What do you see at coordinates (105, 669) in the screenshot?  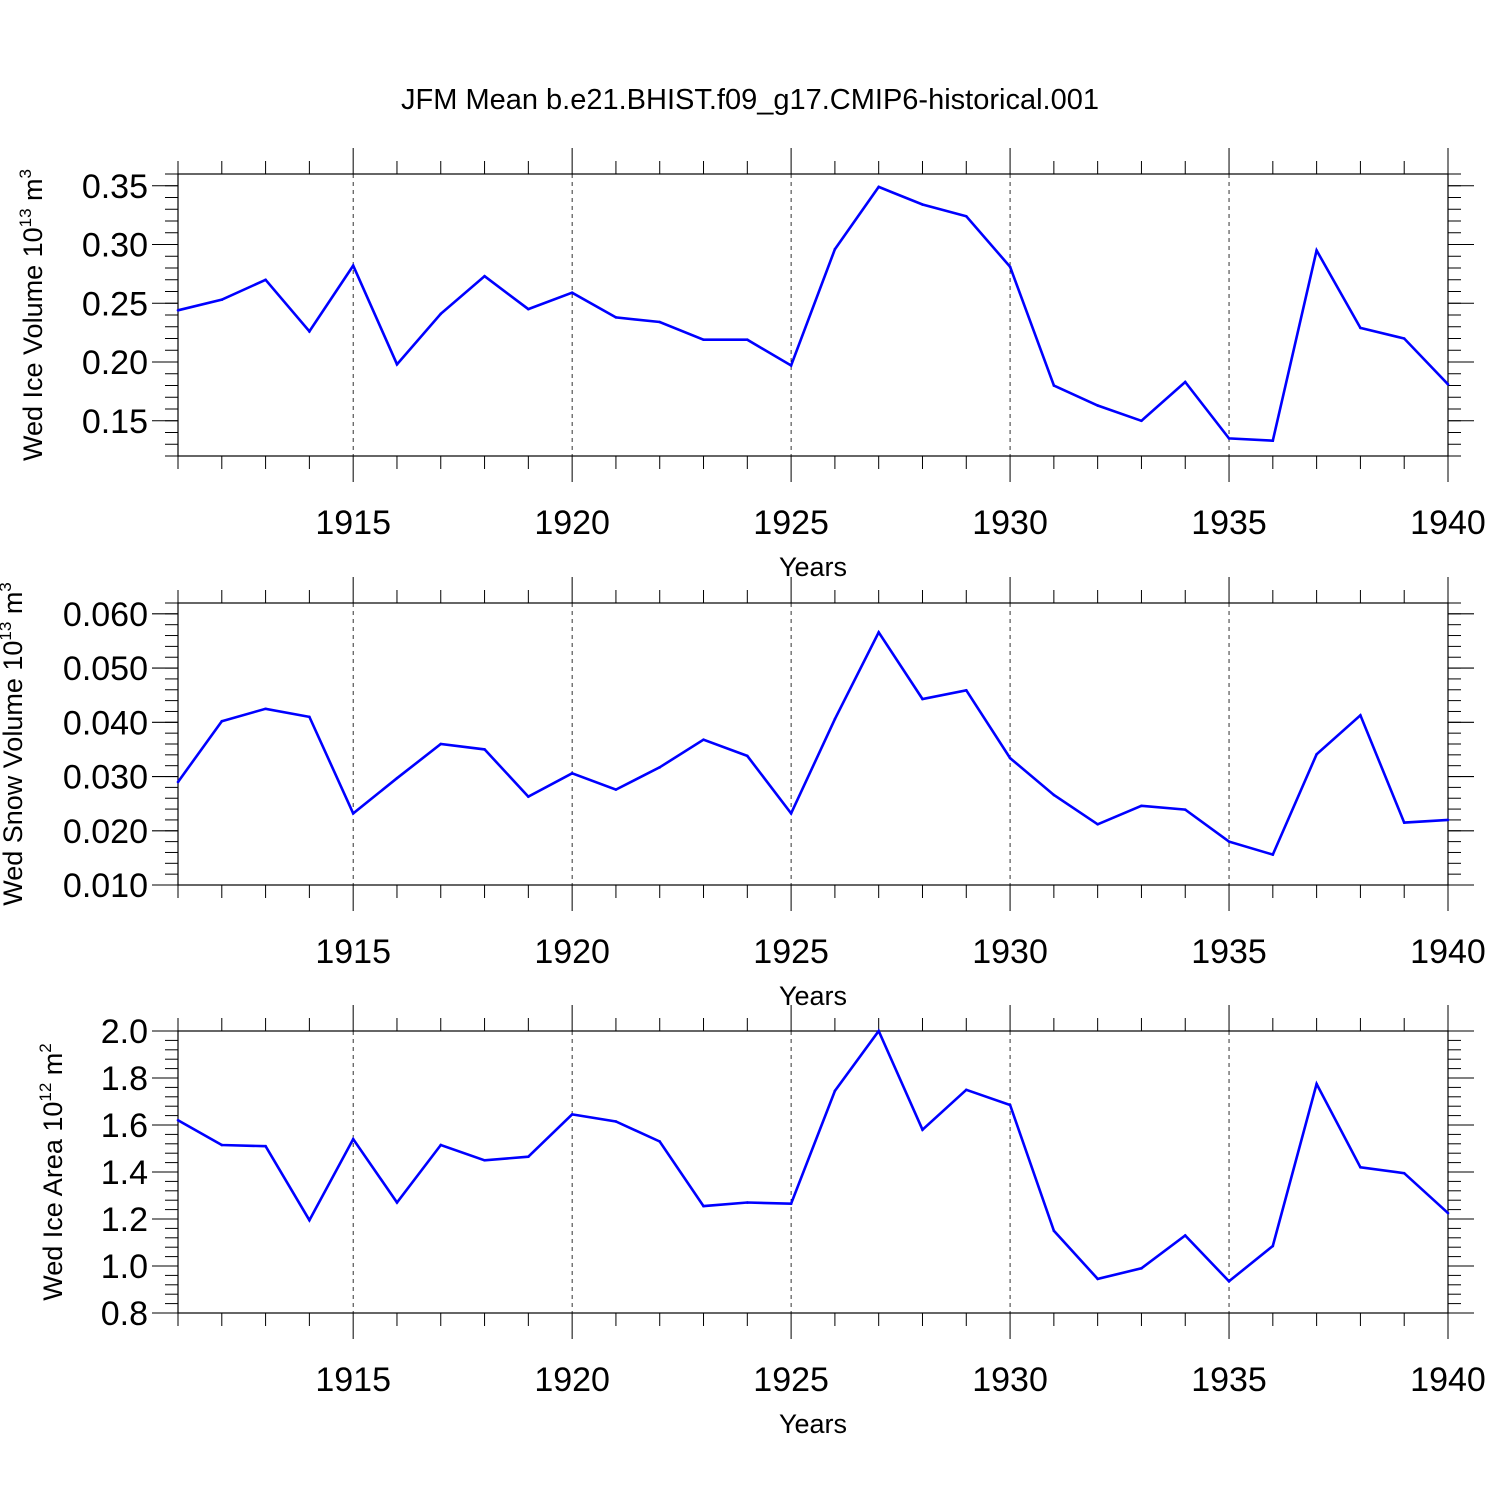 I see `y-tick-label: 0.050` at bounding box center [105, 669].